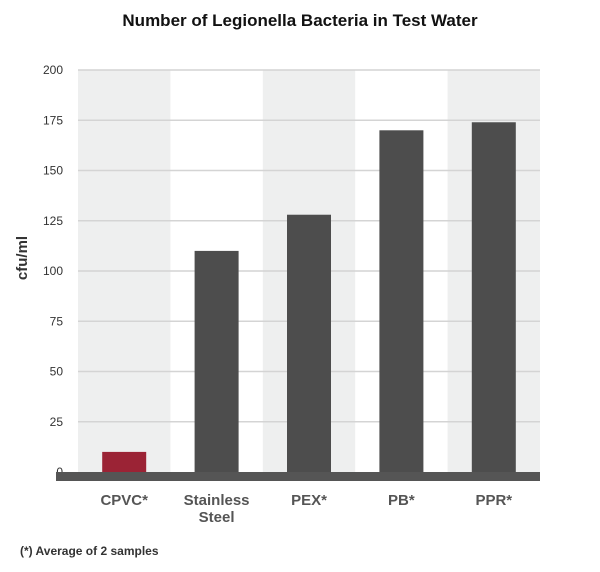 The image size is (600, 572). What do you see at coordinates (298, 476) in the screenshot?
I see `x-axis-baseline` at bounding box center [298, 476].